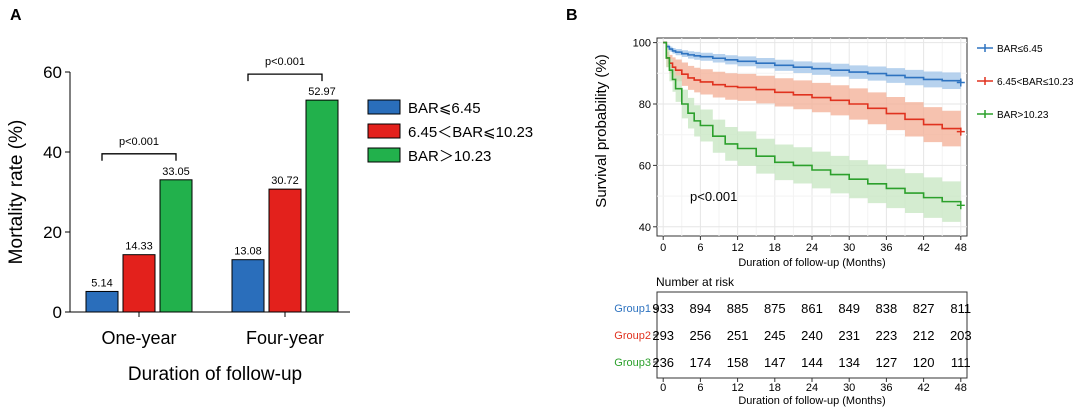 The image size is (1084, 408). Describe the element at coordinates (632, 309) in the screenshot. I see `risk-row-label: Group1` at that location.